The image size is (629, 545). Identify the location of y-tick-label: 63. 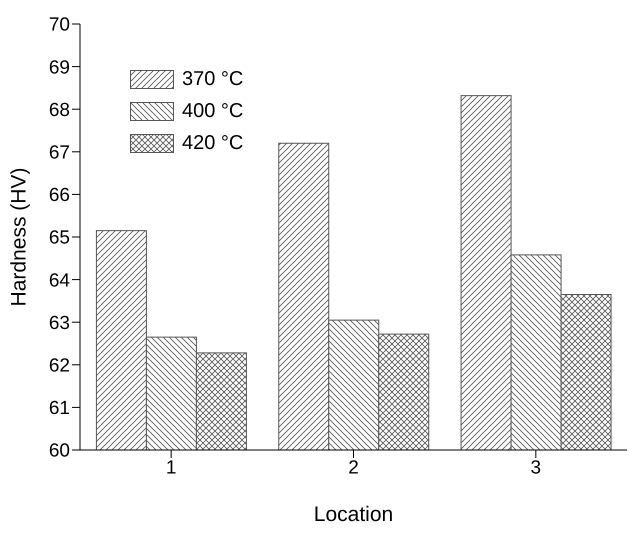
(59, 323).